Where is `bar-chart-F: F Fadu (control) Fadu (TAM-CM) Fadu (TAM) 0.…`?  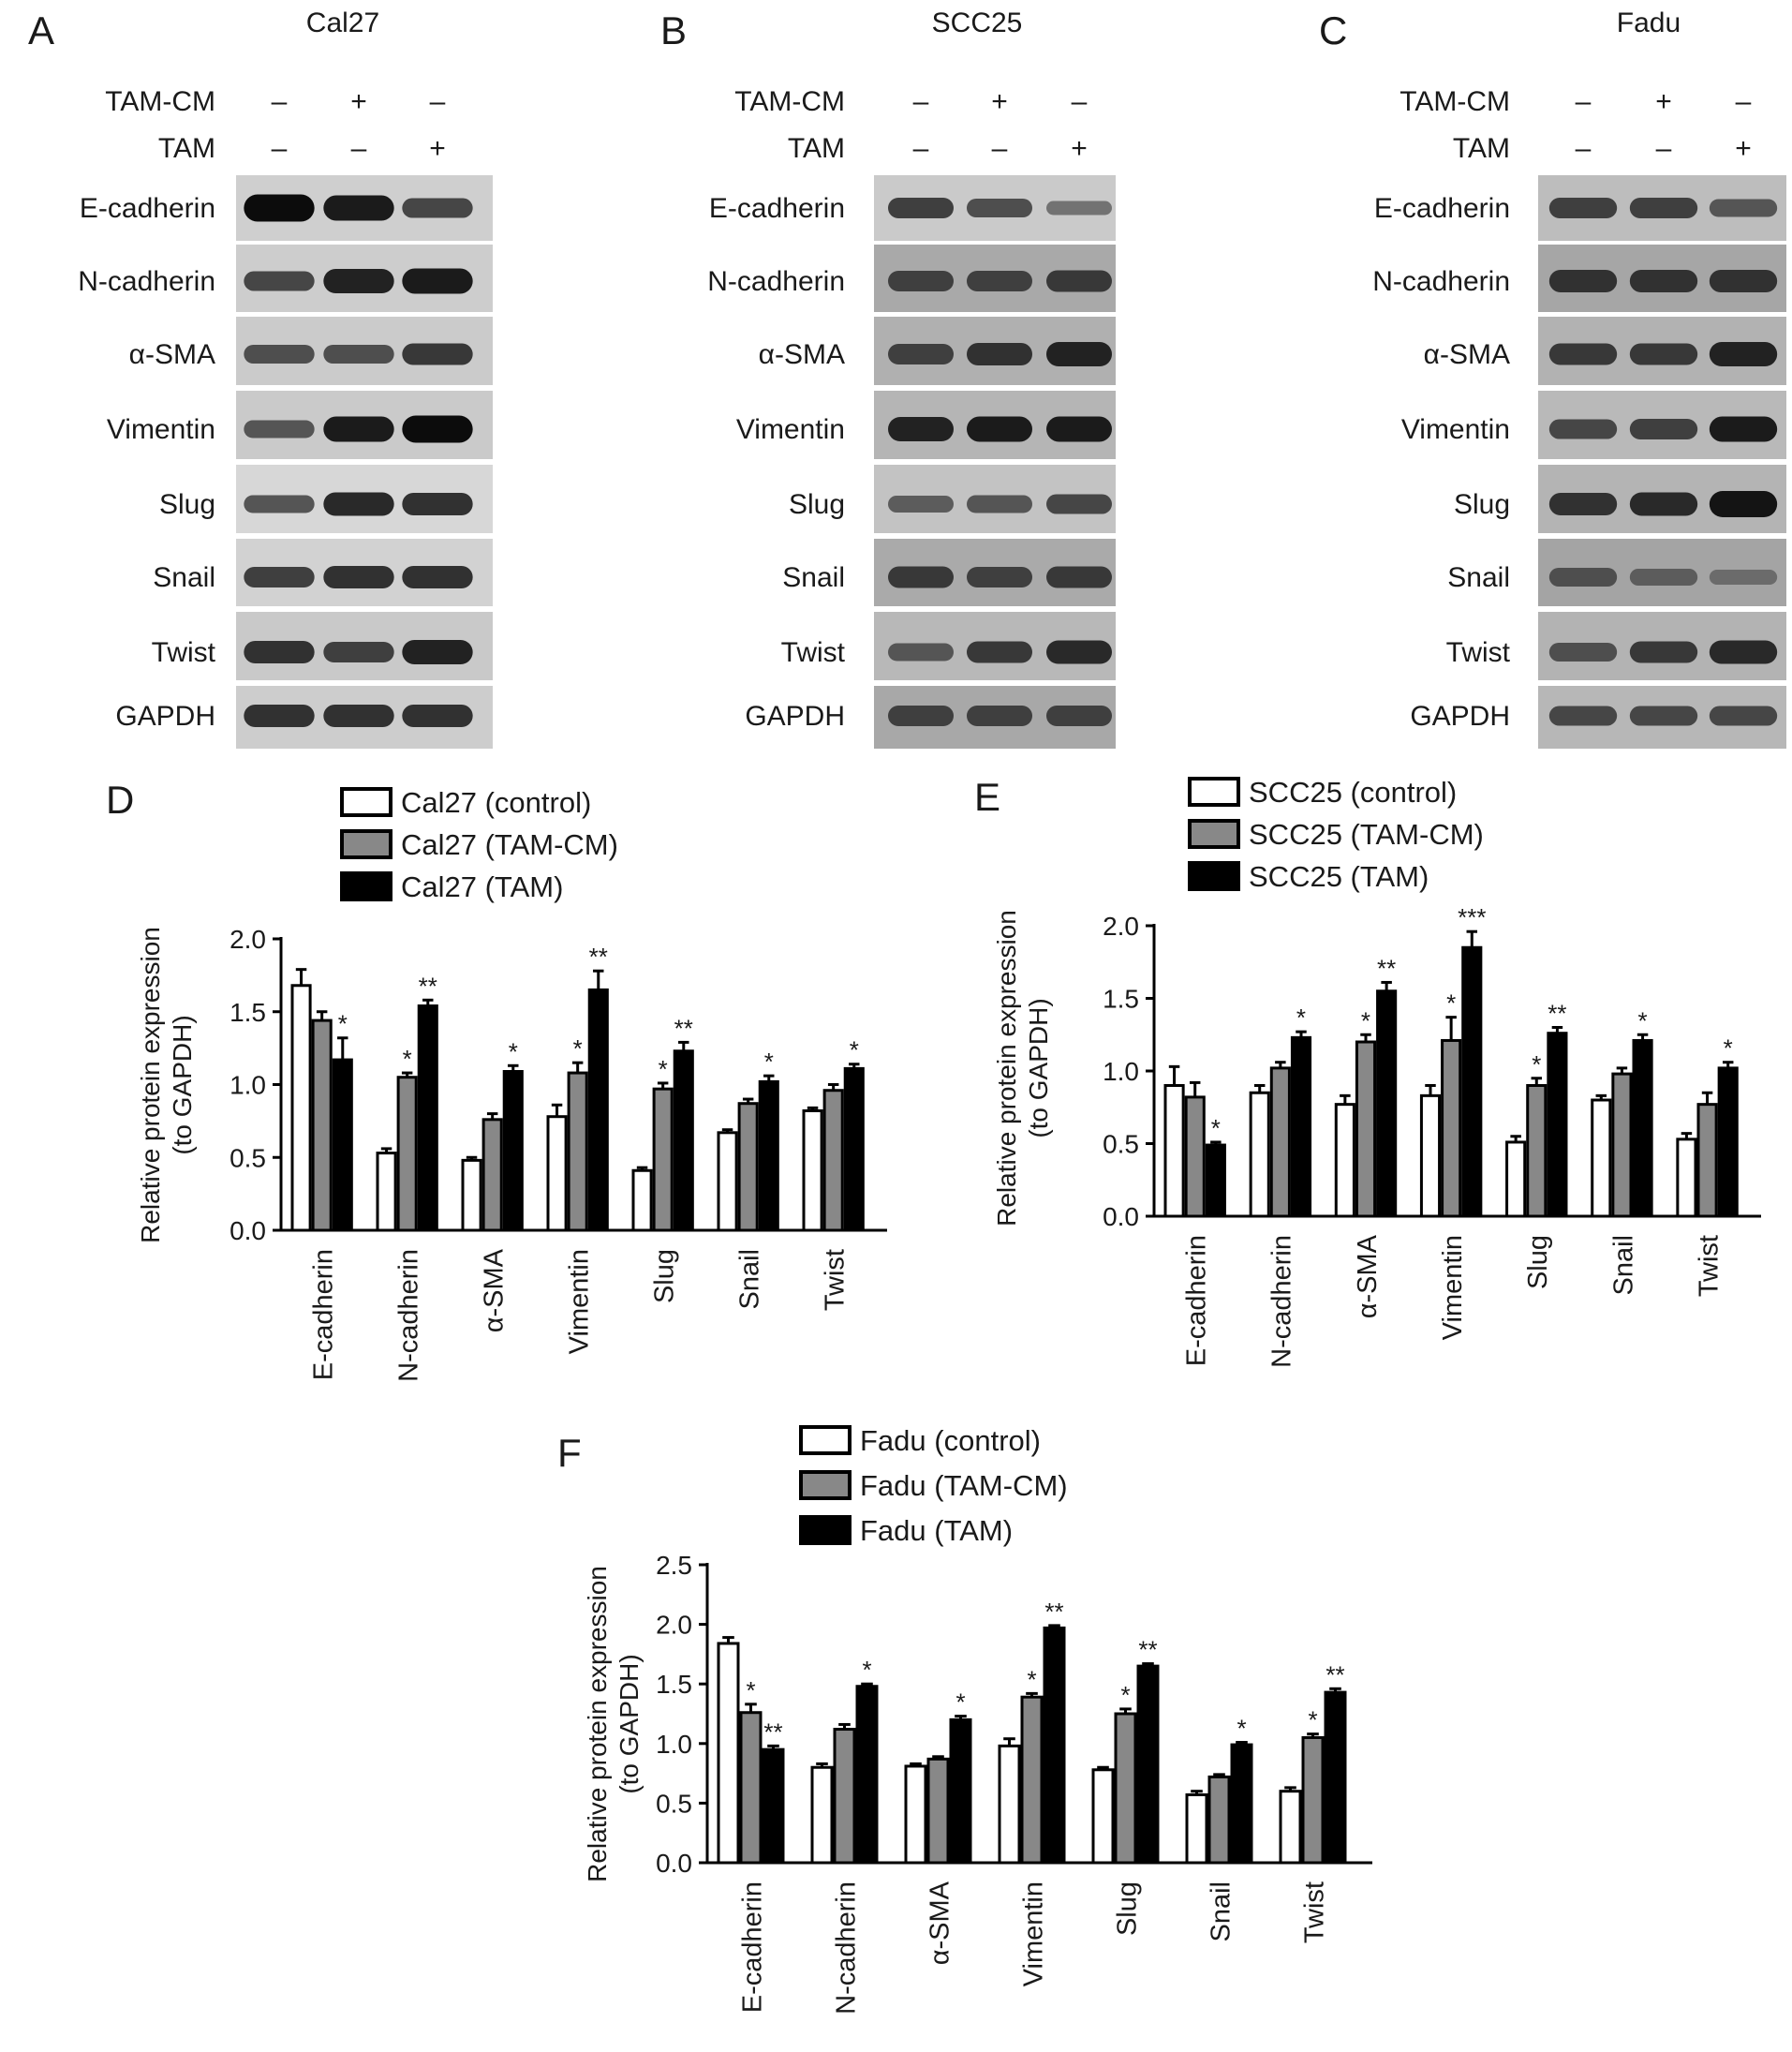 bar-chart-F: F Fadu (control) Fadu (TAM-CM) Fadu (TAM) 0.… is located at coordinates (964, 1719).